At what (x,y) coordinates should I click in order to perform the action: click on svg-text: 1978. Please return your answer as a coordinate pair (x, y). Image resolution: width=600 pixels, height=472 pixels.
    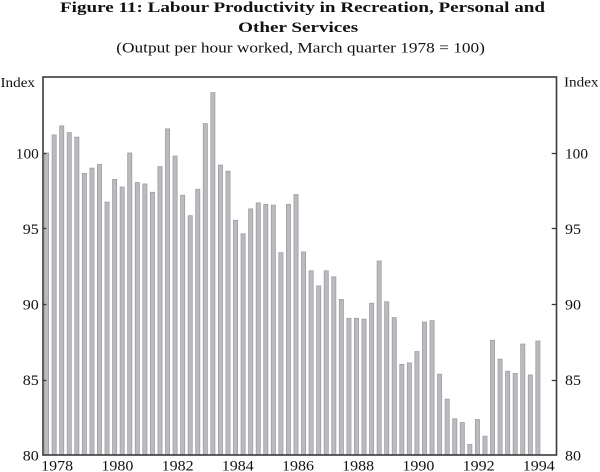
    Looking at the image, I should click on (57, 465).